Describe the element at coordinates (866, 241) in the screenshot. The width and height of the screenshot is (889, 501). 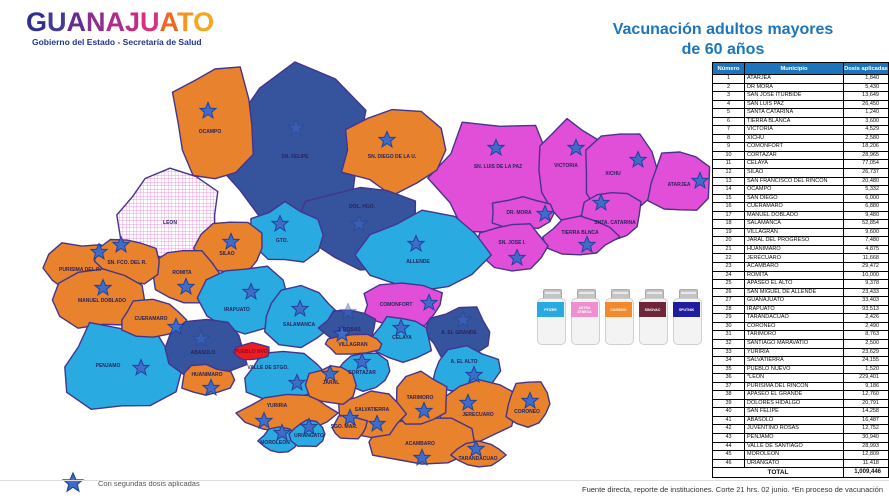
I see `row-dosis: 7,480` at that location.